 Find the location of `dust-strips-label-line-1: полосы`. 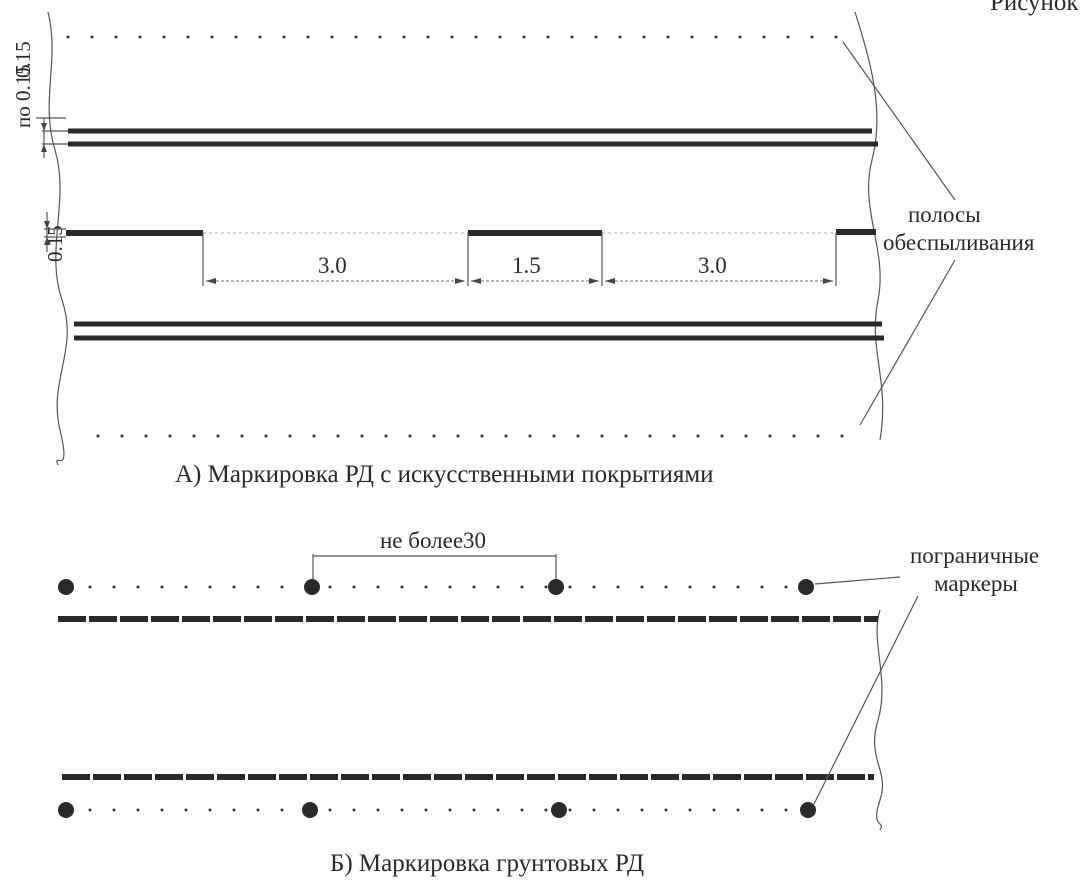

dust-strips-label-line-1: полосы is located at coordinates (944, 214).